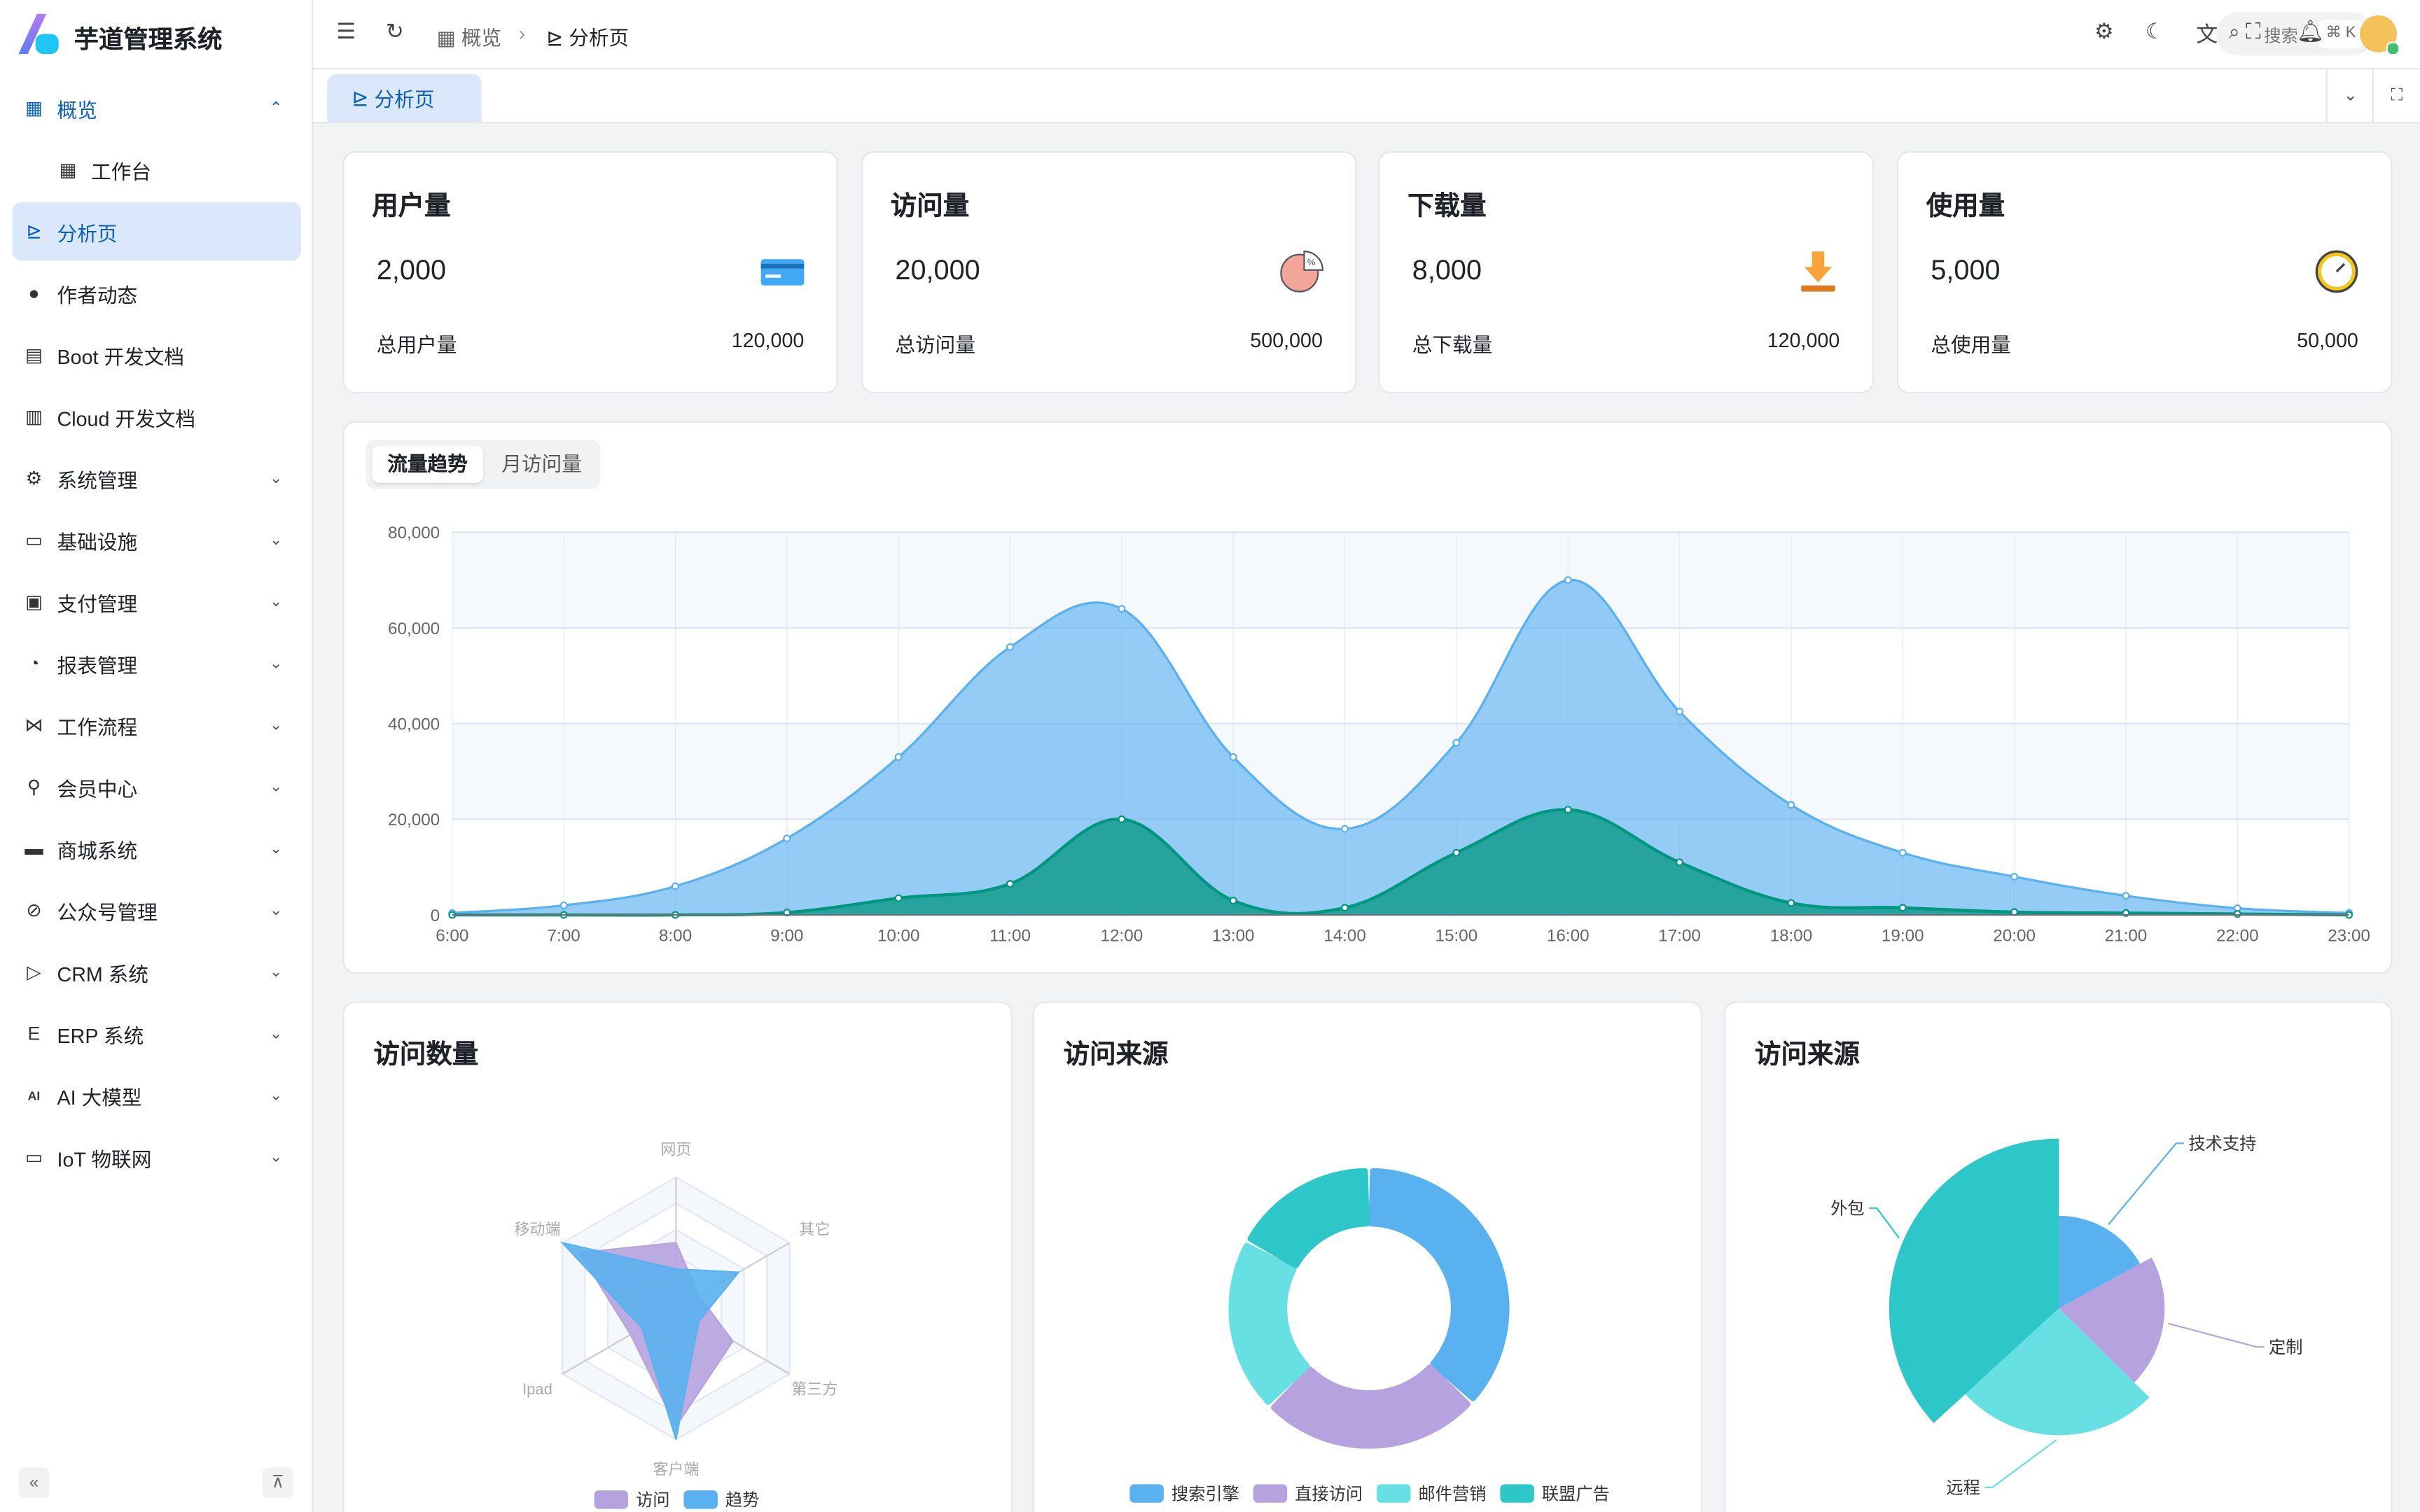  Describe the element at coordinates (34, 1157) in the screenshot. I see `iot-icon: ▭` at that location.